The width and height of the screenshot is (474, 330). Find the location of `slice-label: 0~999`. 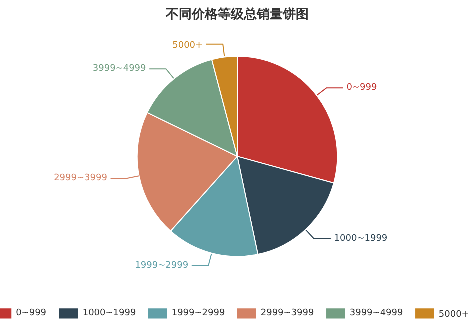

slice-label: 0~999 is located at coordinates (362, 88).